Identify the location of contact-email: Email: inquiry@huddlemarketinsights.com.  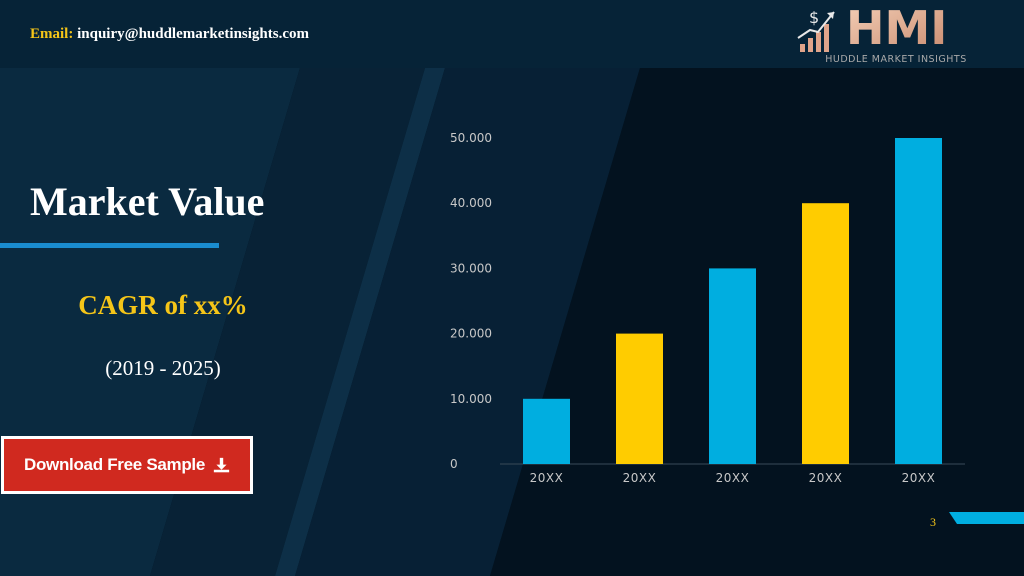
(169, 34).